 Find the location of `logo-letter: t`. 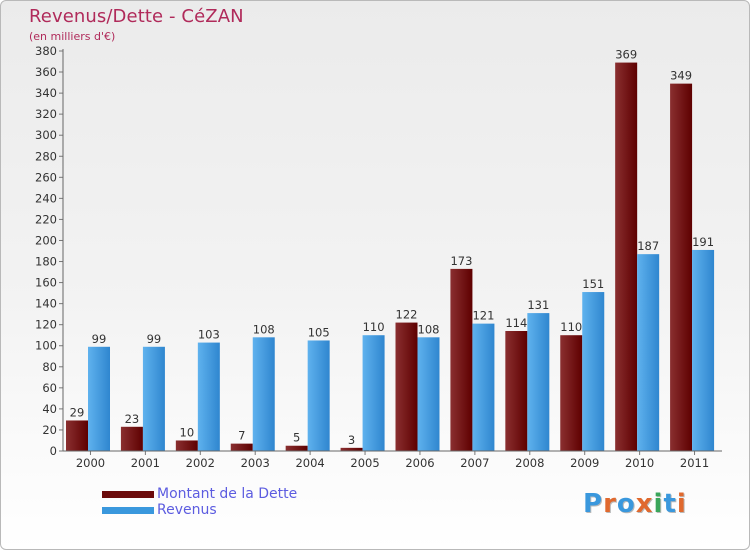

logo-letter: t is located at coordinates (670, 504).